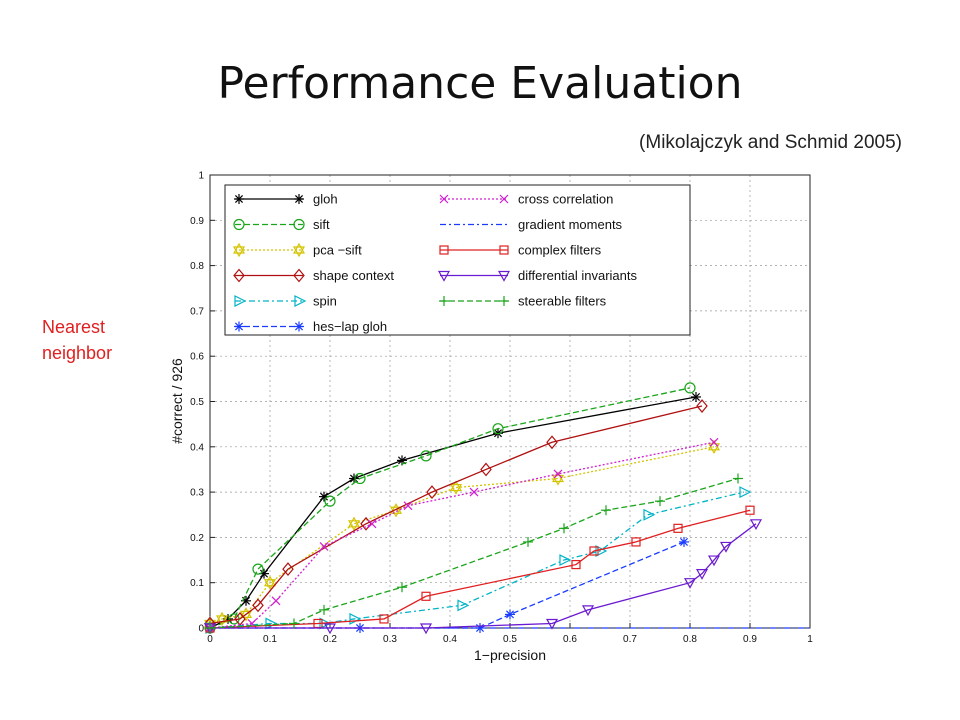  What do you see at coordinates (197, 357) in the screenshot?
I see `y-tick-label: 0.6` at bounding box center [197, 357].